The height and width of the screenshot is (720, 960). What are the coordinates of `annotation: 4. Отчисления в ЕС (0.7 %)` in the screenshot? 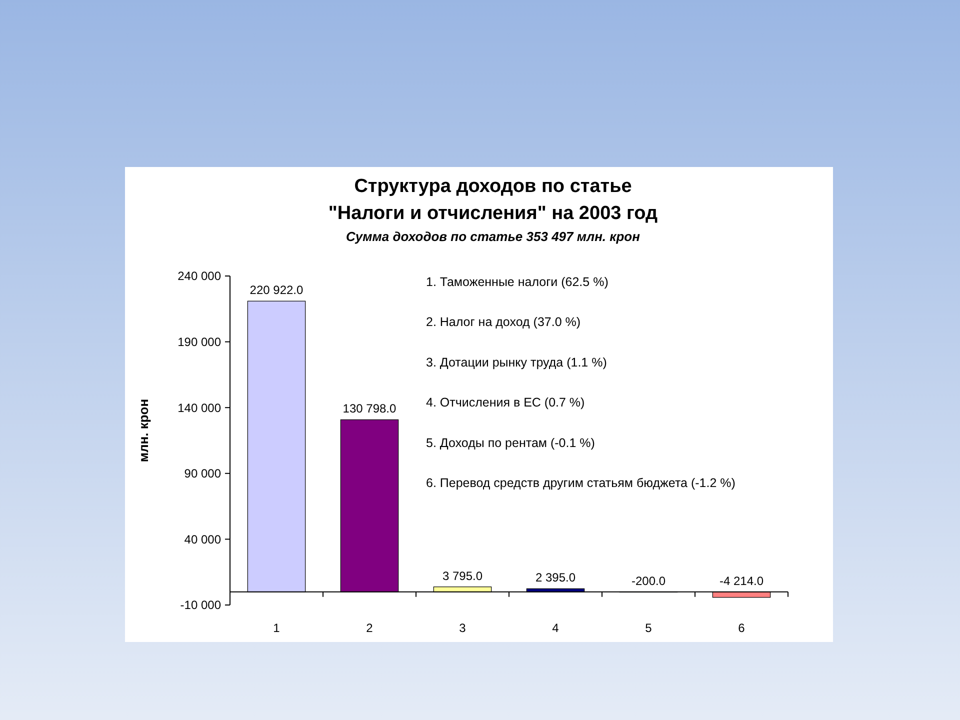 It's located at (505, 403).